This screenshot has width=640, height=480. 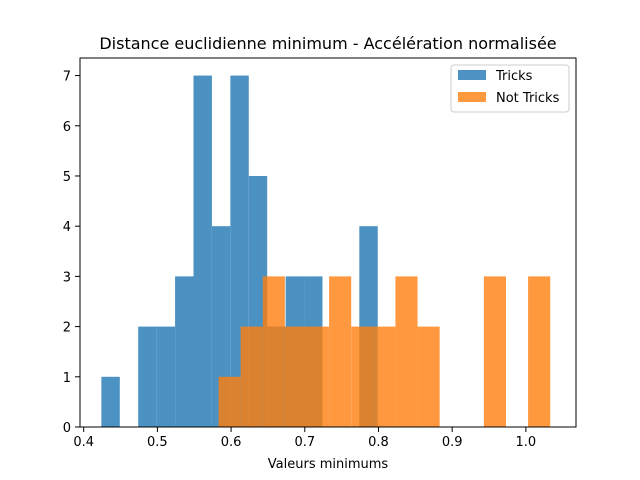 What do you see at coordinates (67, 328) in the screenshot?
I see `y-tick-label: 2` at bounding box center [67, 328].